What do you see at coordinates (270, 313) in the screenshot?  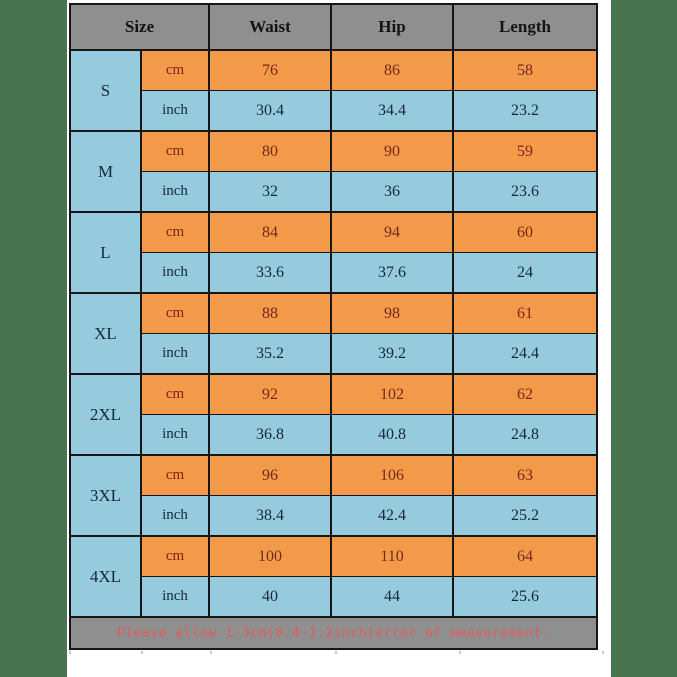 I see `waist-value: 88` at bounding box center [270, 313].